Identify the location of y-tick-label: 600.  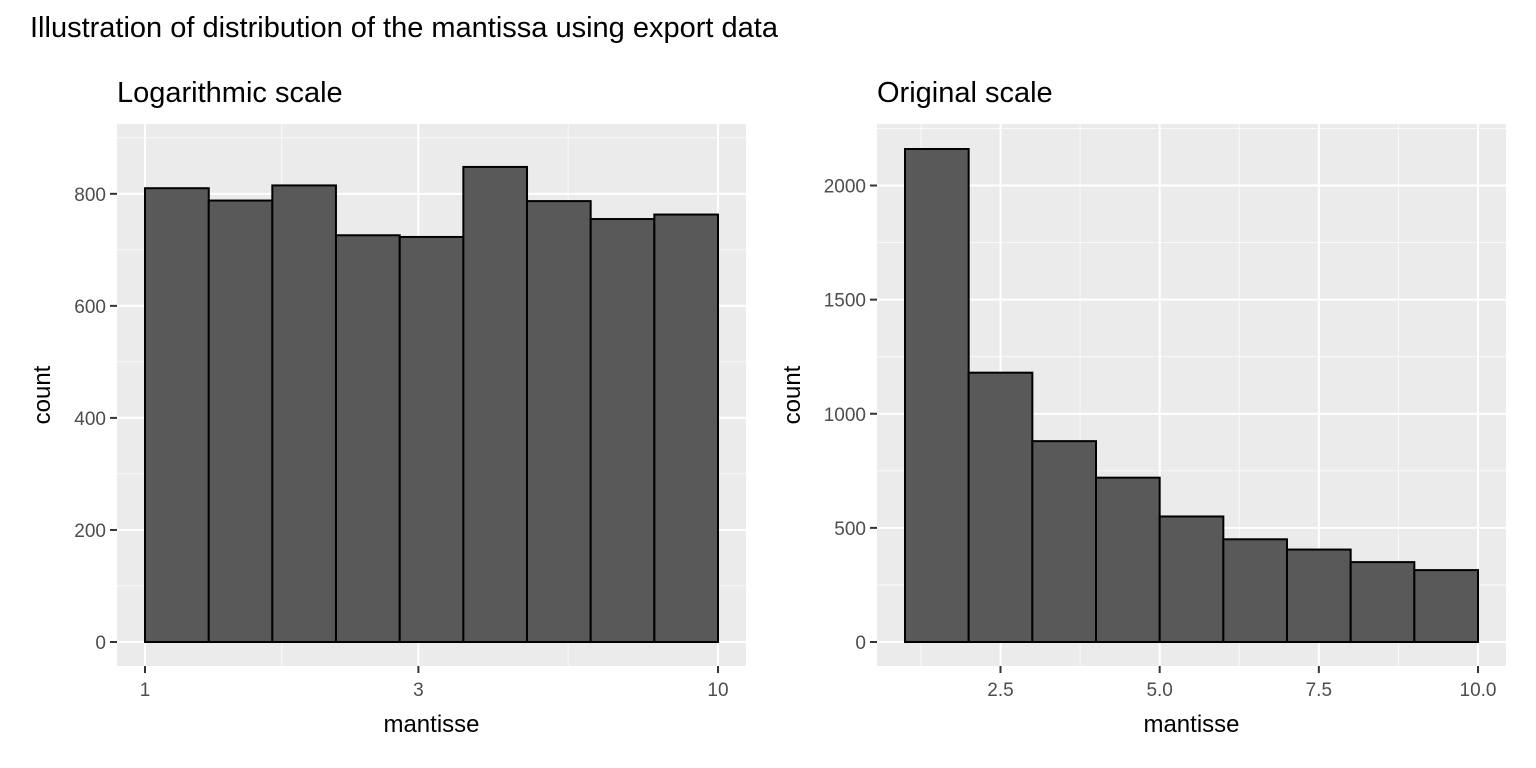
(90, 307).